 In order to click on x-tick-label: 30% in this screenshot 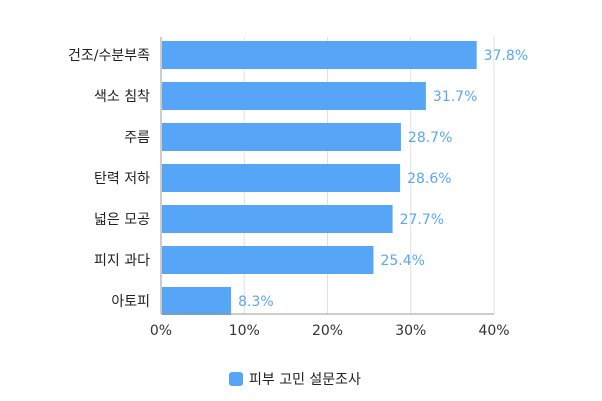, I will do `click(410, 331)`.